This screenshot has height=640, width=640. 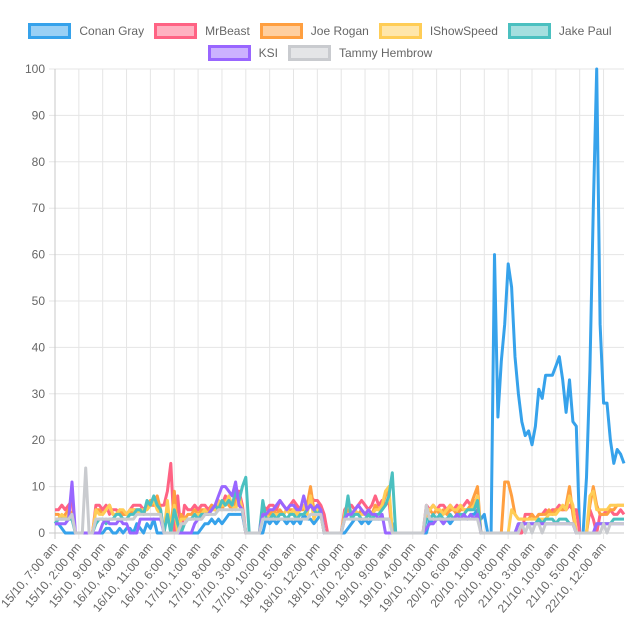 I want to click on legend-label: Conan Gray, so click(x=112, y=31).